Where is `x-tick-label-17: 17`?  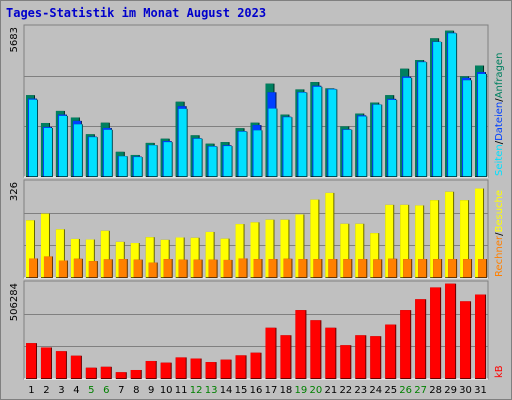
x-tick-label-17: 17 is located at coordinates (271, 390).